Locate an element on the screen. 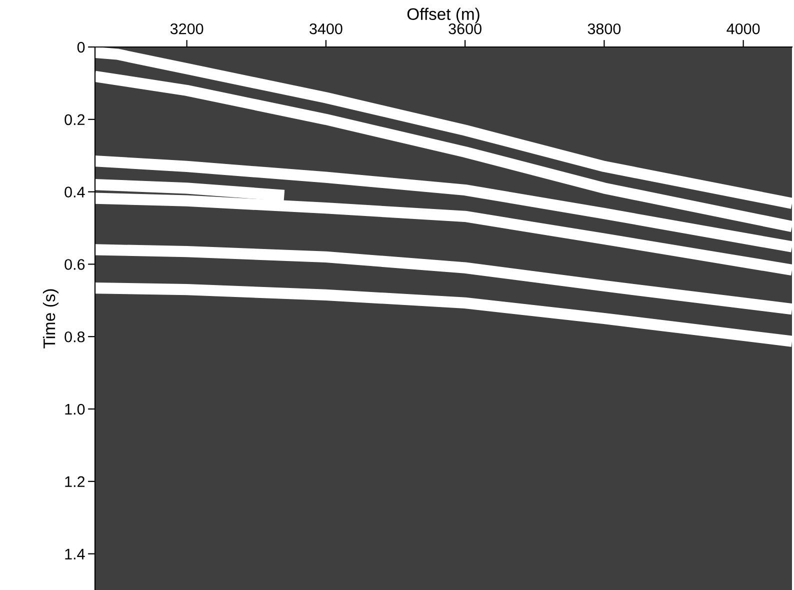  y-axis-title: Time (s) is located at coordinates (50, 318).